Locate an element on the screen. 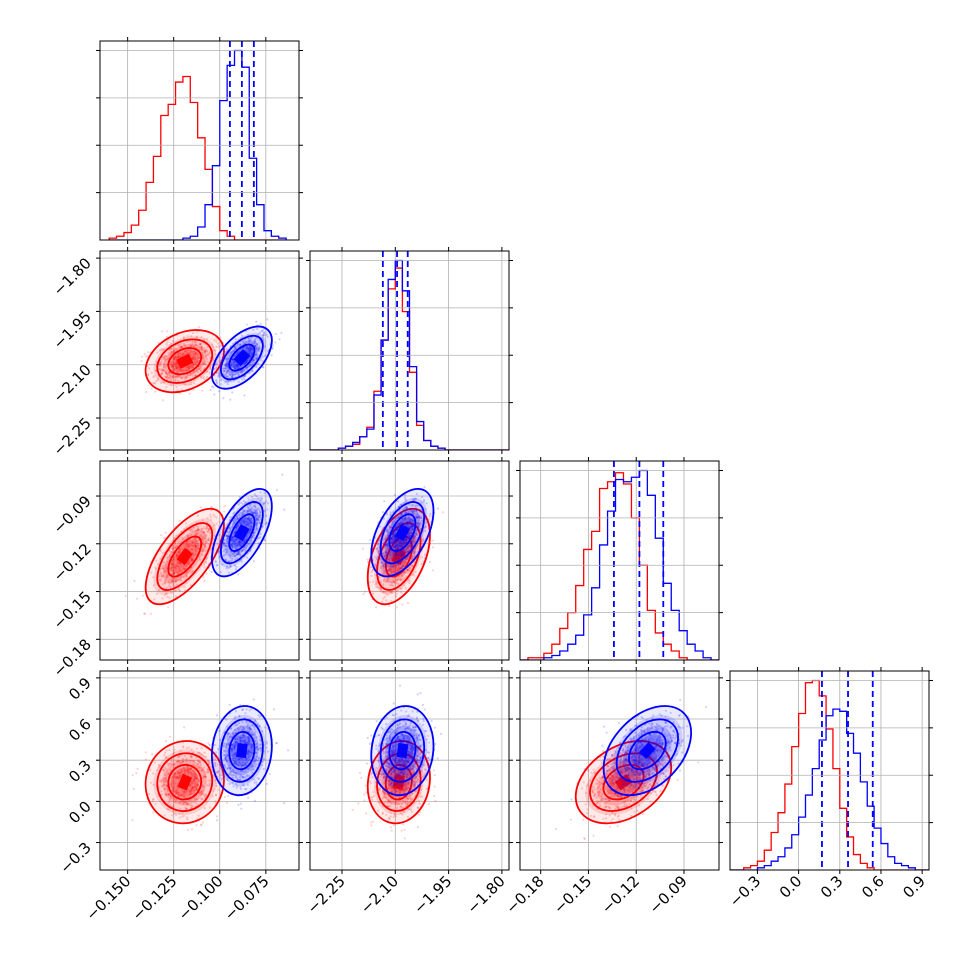 Image resolution: width=970 pixels, height=970 pixels. density-contour is located at coordinates (242, 532).